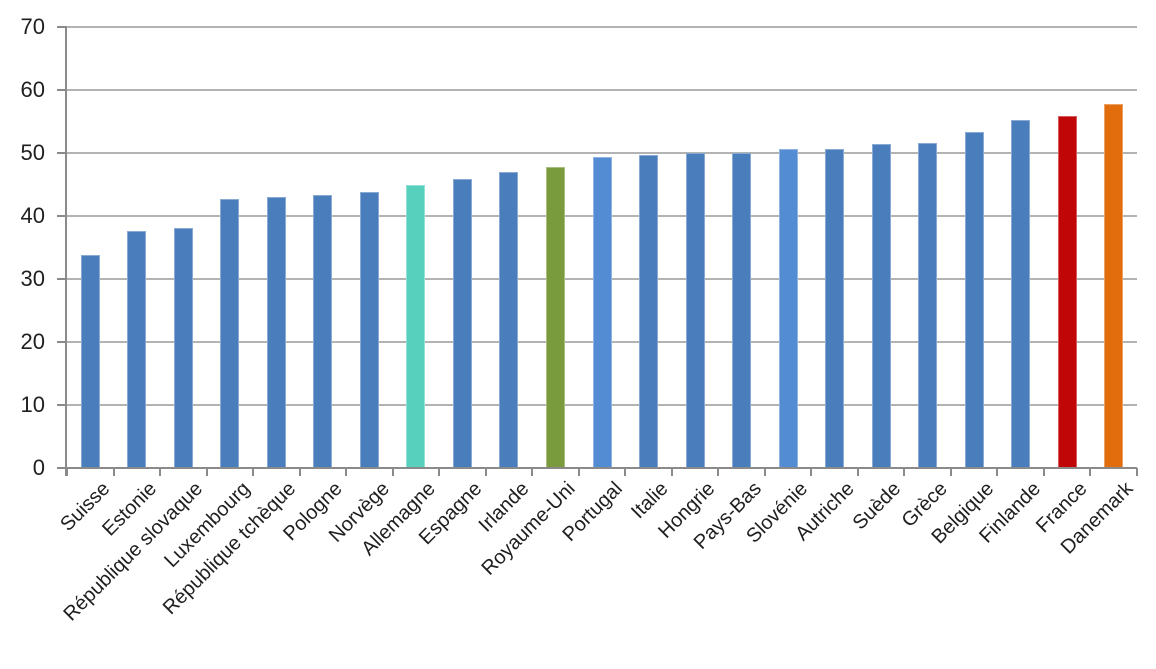 This screenshot has height=669, width=1156. Describe the element at coordinates (32, 89) in the screenshot. I see `y-axis-tick-label: 60` at that location.